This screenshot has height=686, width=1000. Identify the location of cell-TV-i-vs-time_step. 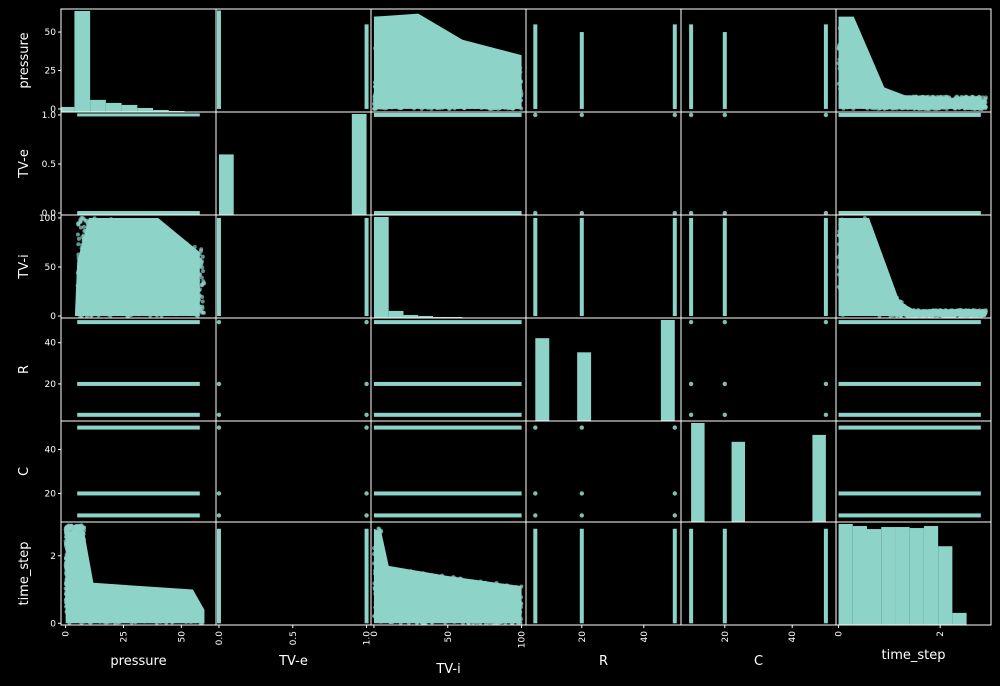
(913, 266).